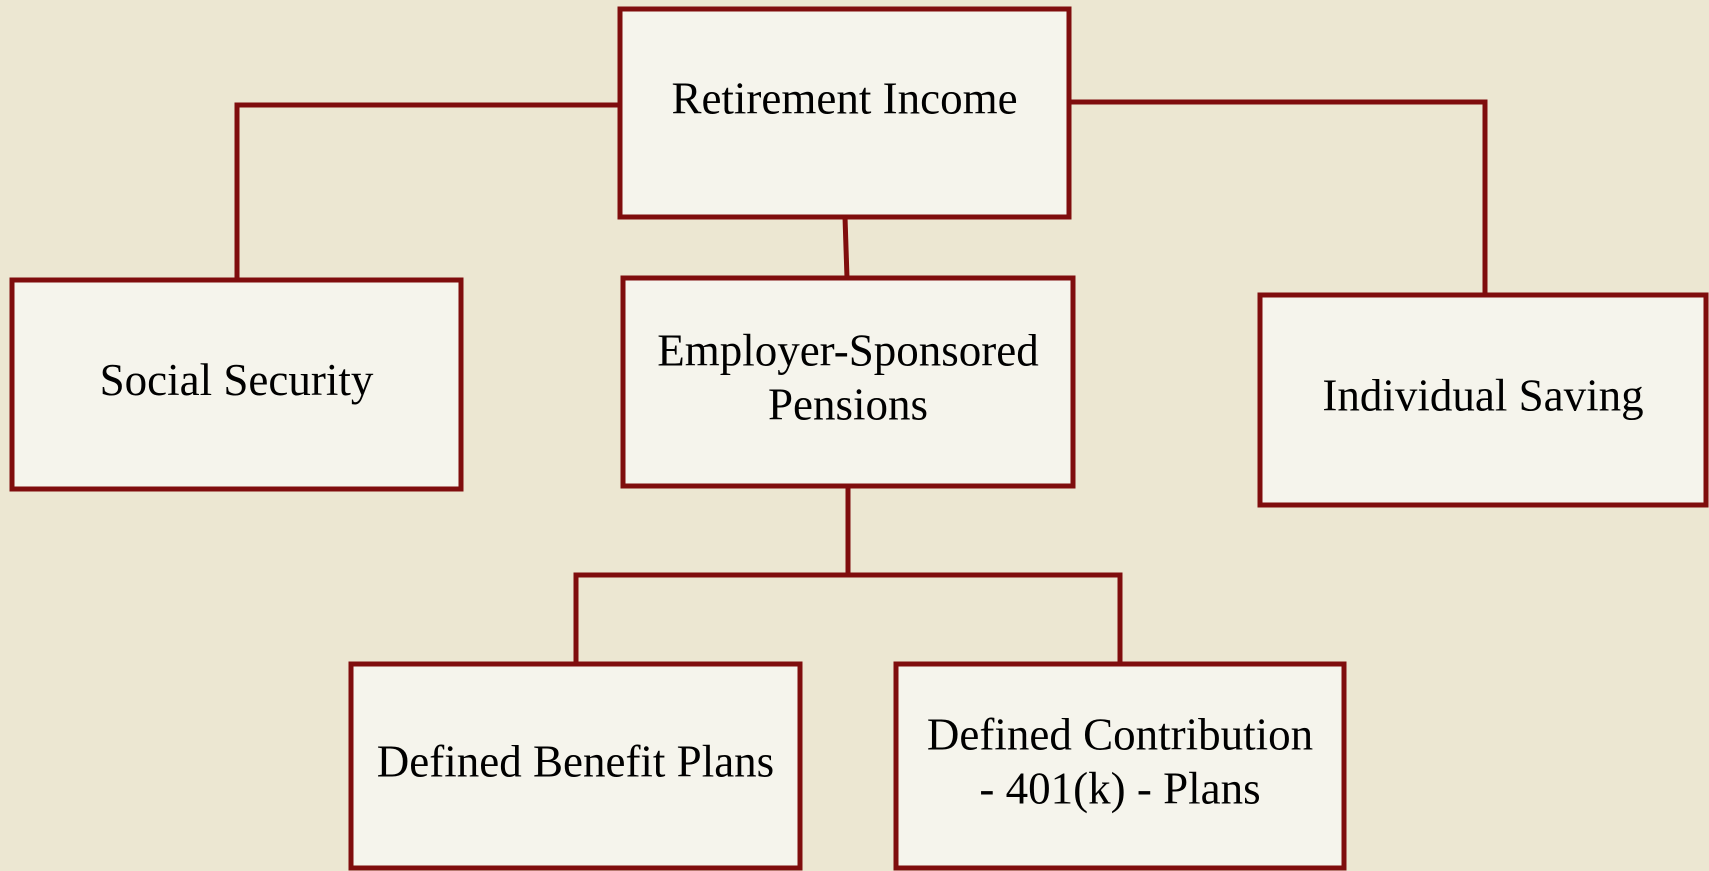 This screenshot has height=871, width=1709. I want to click on node-label: Retirement Income, so click(844, 98).